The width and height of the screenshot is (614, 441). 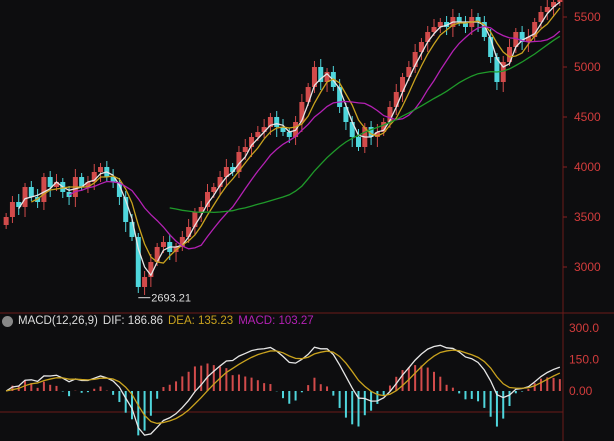 I want to click on y-tick-label: 5000, so click(x=587, y=67).